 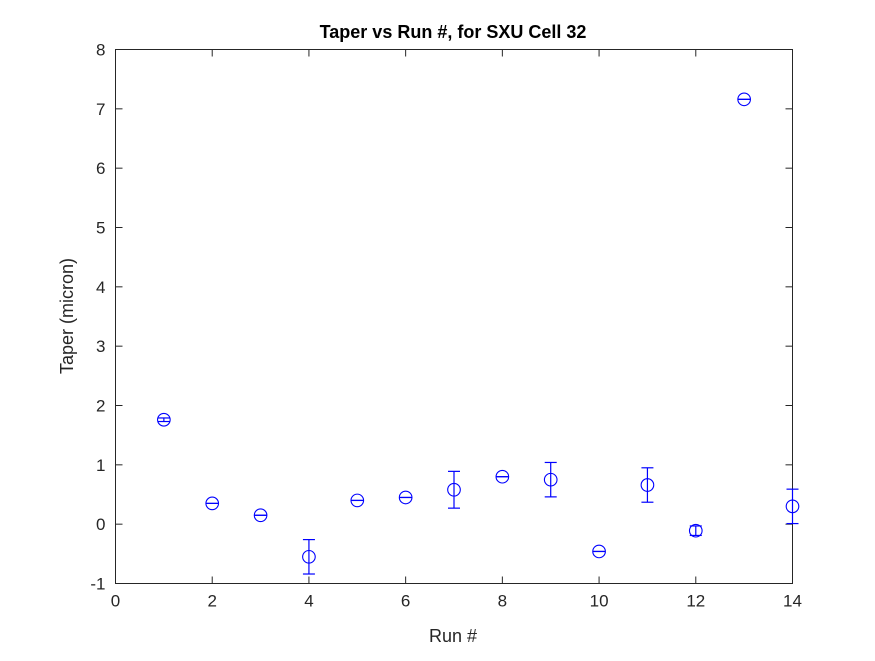 I want to click on y-tick-label: 2, so click(x=100, y=406).